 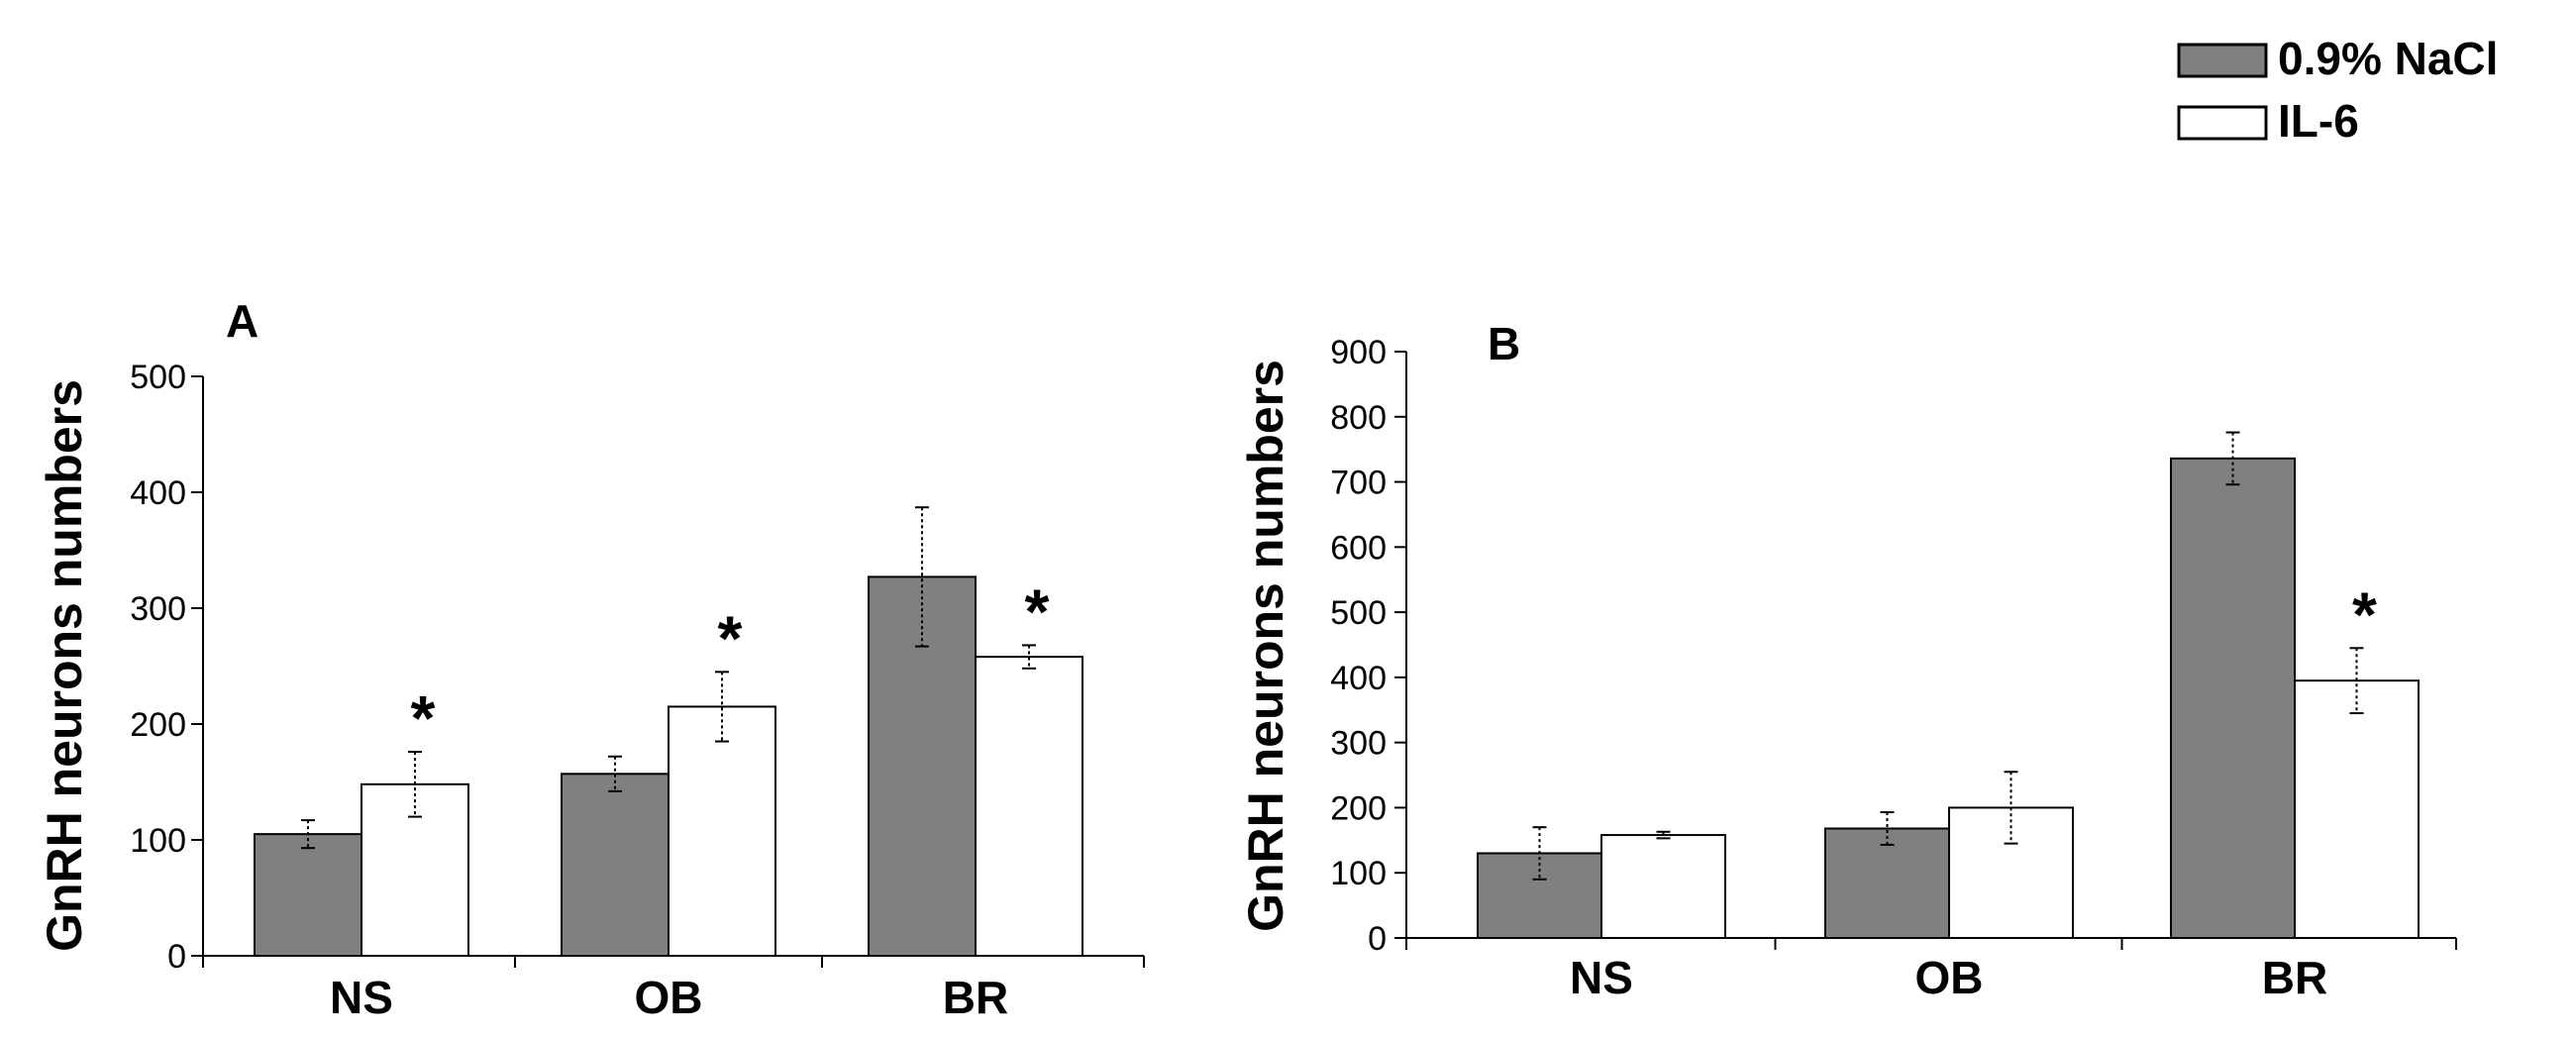 What do you see at coordinates (669, 997) in the screenshot?
I see `panel-a-xtick-label-ob: OB` at bounding box center [669, 997].